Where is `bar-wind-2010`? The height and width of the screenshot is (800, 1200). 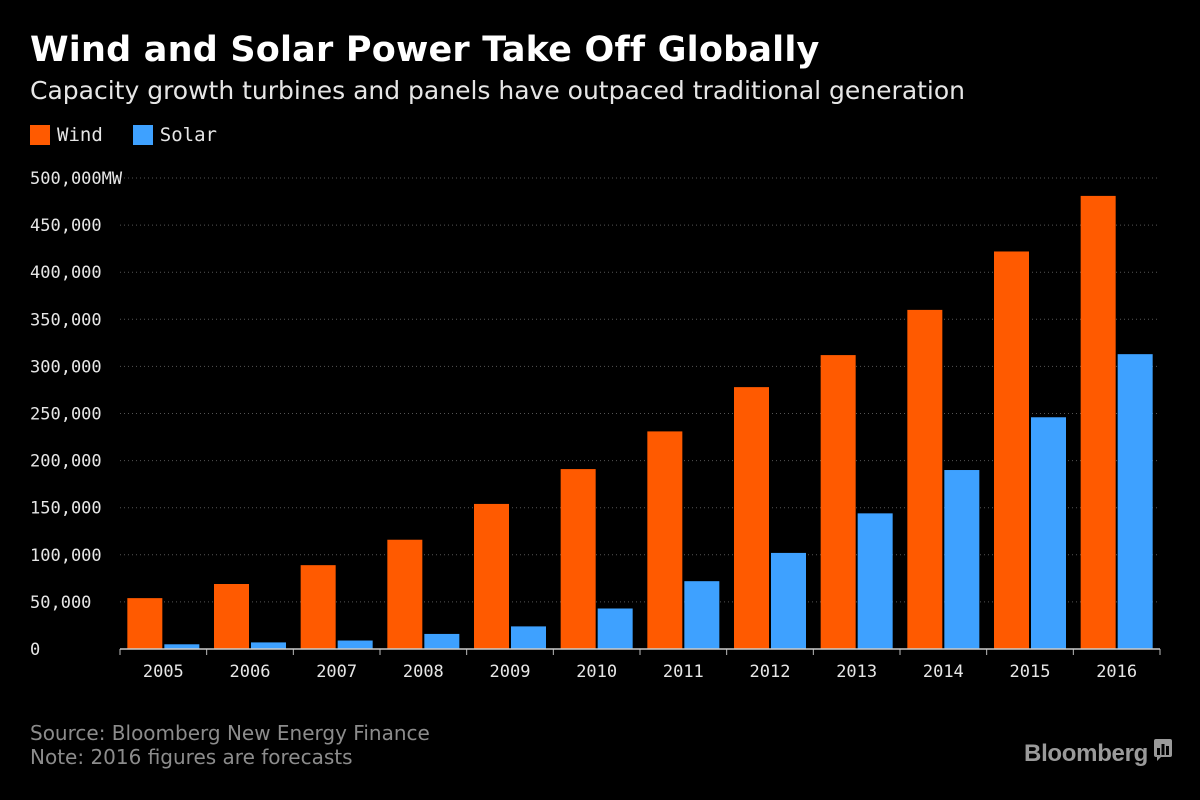
bar-wind-2010 is located at coordinates (578, 559).